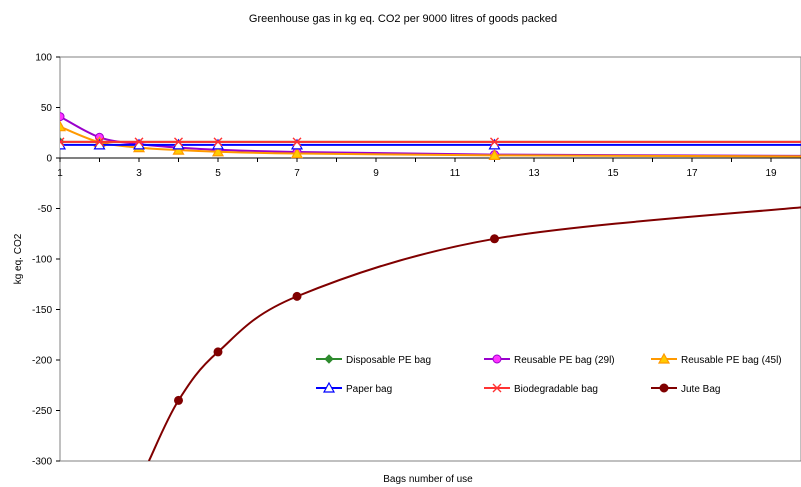 The height and width of the screenshot is (487, 801). Describe the element at coordinates (42, 462) in the screenshot. I see `y-tick-label: -300` at that location.